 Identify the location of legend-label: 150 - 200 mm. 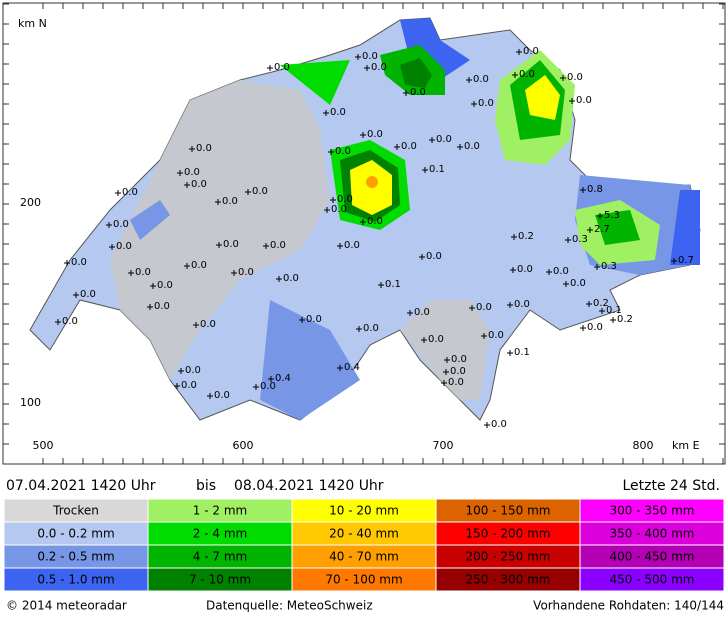
(508, 534).